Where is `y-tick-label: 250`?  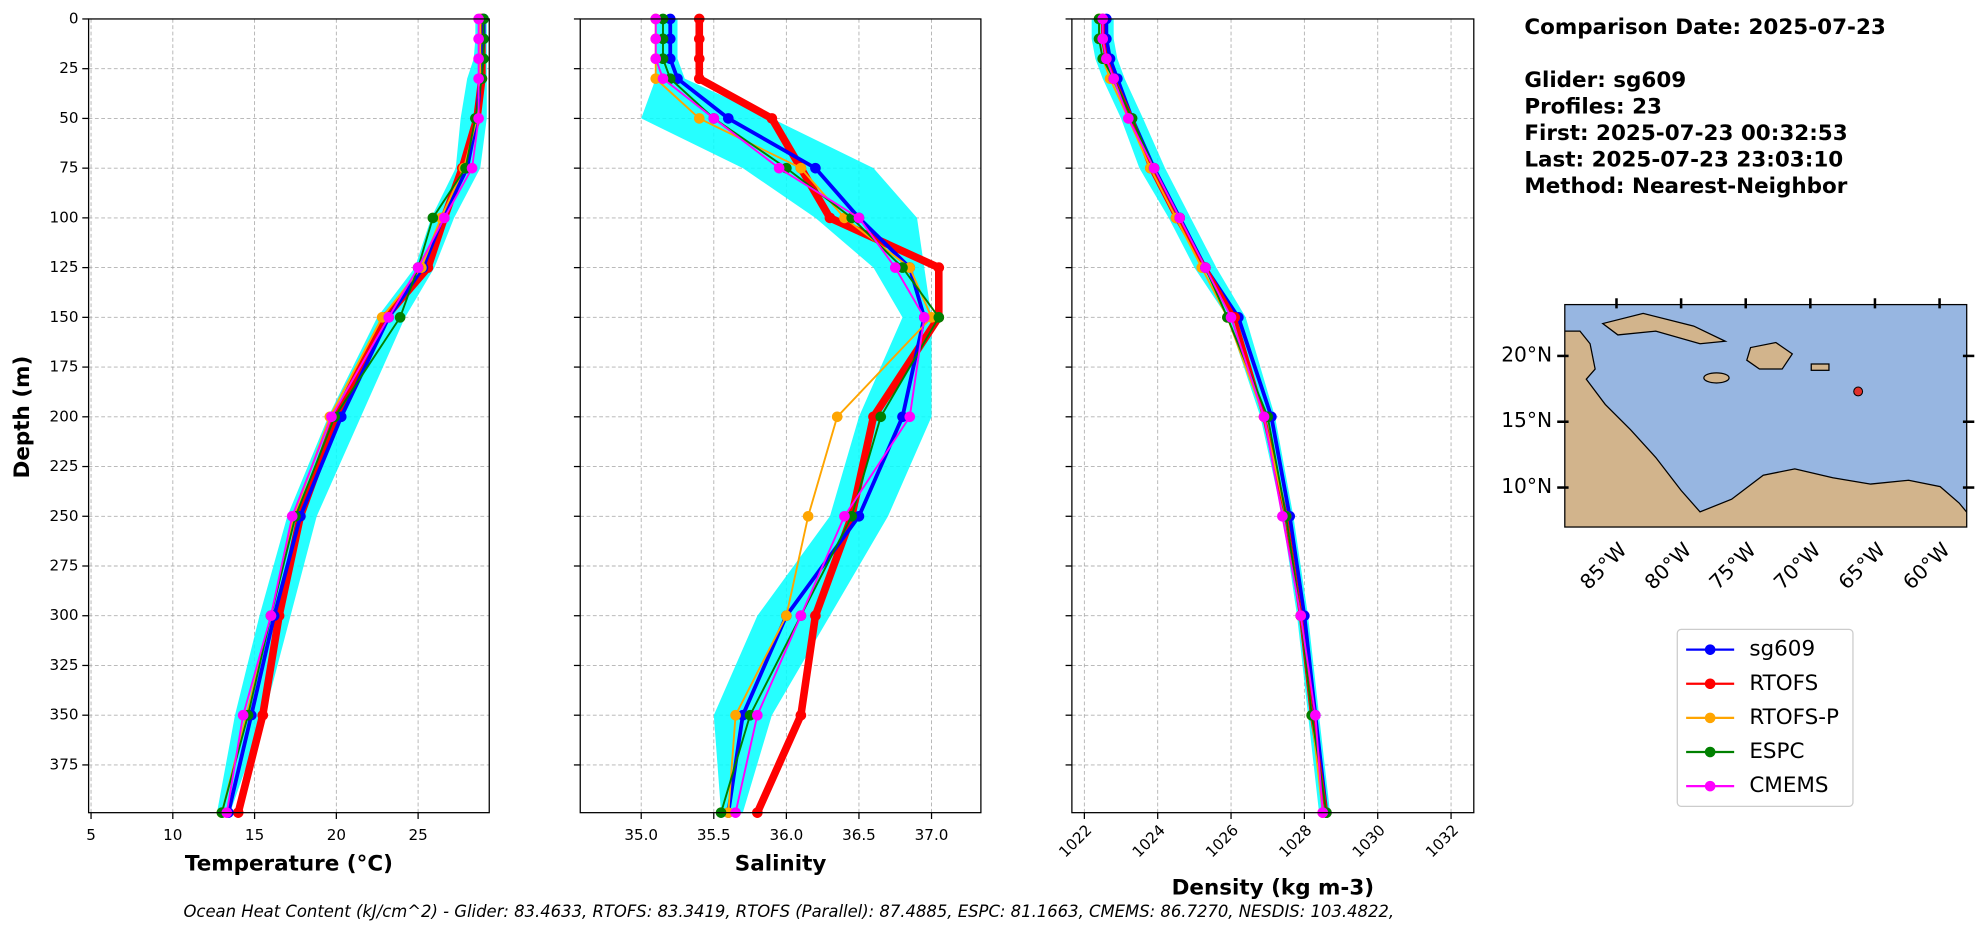
y-tick-label: 250 is located at coordinates (64, 516).